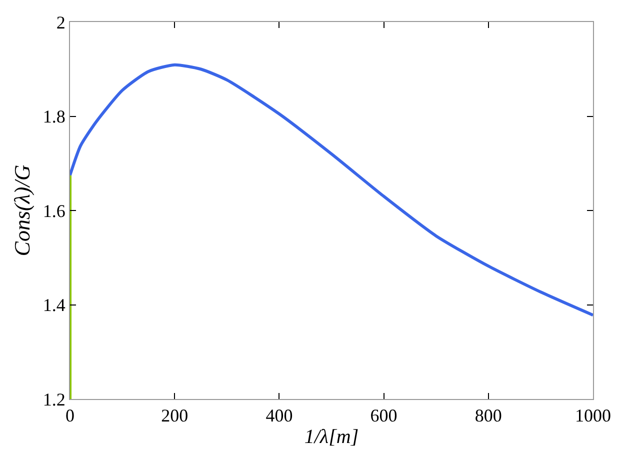  Describe the element at coordinates (54, 116) in the screenshot. I see `y-tick-label: 1.8` at that location.